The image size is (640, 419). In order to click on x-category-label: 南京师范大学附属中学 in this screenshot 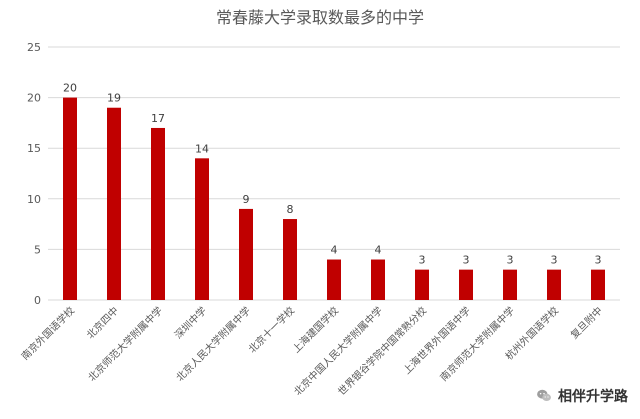, I will do `click(477, 344)`.